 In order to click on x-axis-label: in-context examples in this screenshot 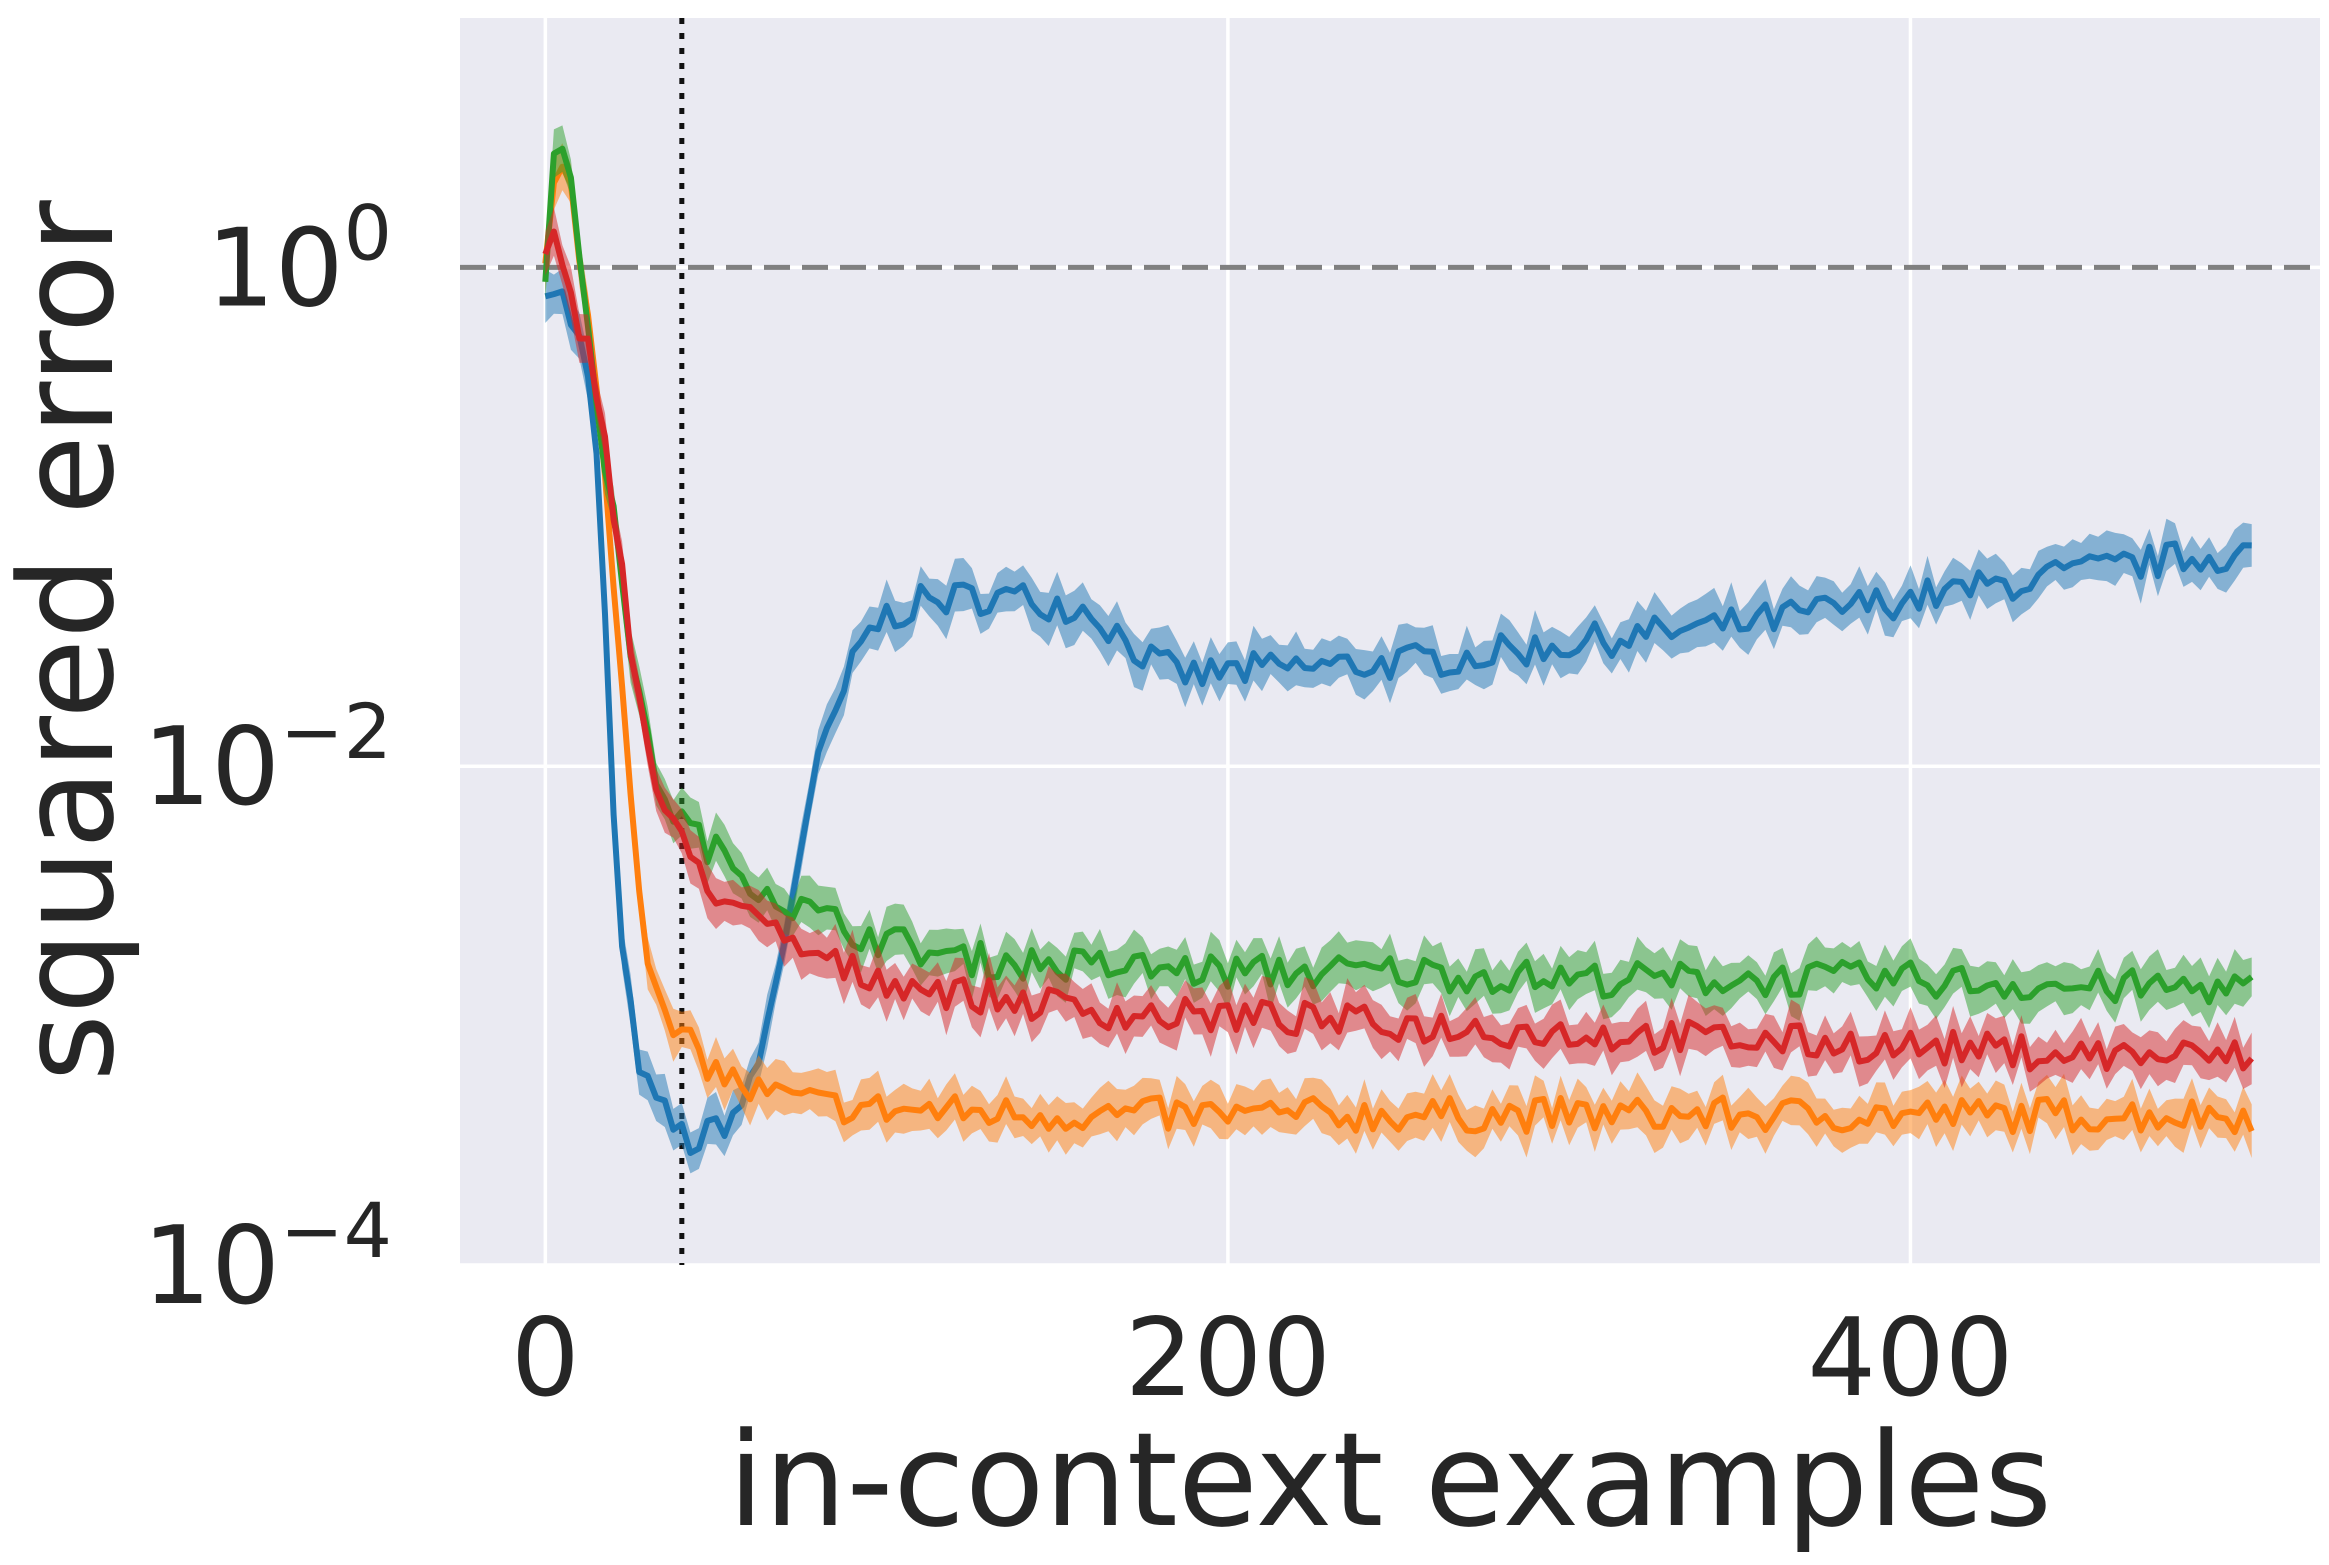, I will do `click(1390, 1480)`.